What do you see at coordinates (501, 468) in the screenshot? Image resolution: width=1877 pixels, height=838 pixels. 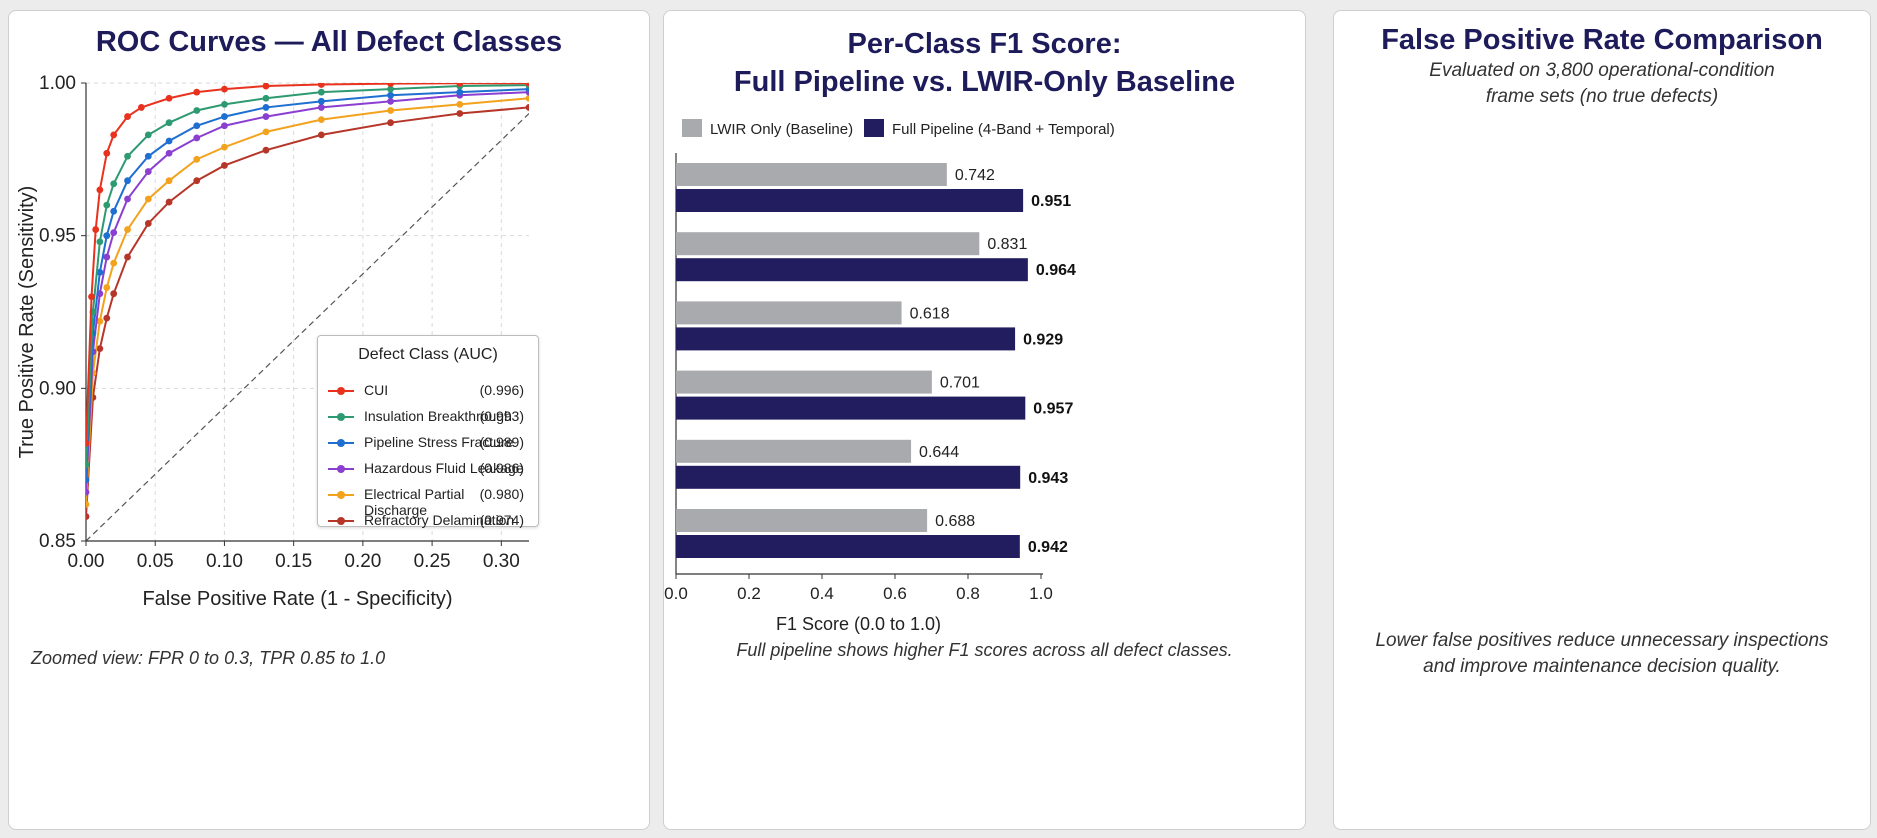 I see `roc-legend-auc: (0.986)` at bounding box center [501, 468].